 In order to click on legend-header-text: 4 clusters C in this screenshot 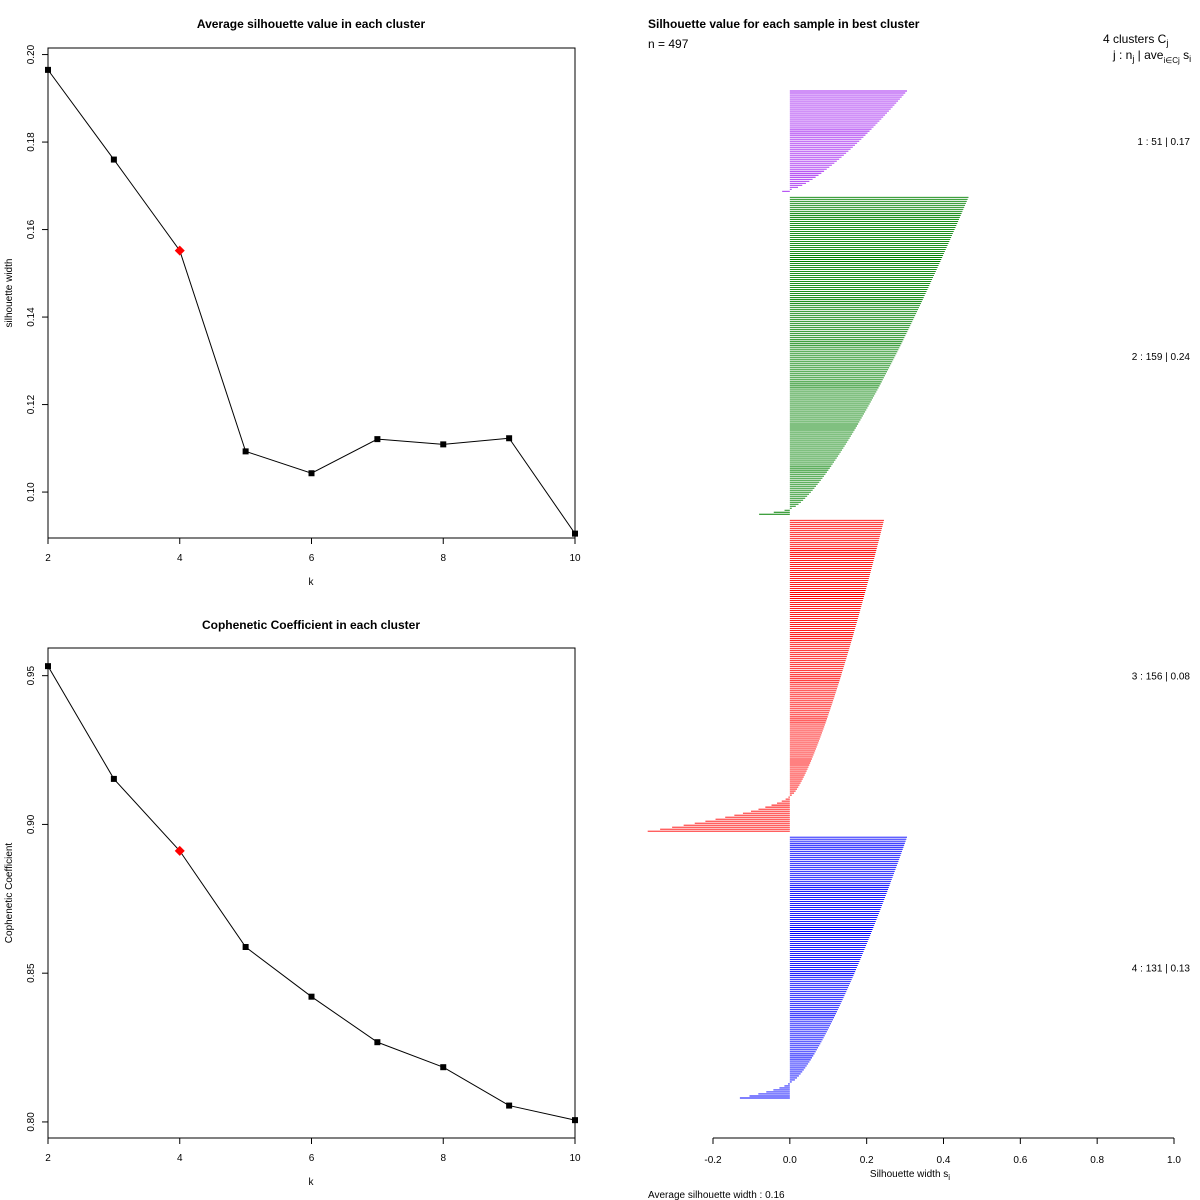, I will do `click(1135, 39)`.